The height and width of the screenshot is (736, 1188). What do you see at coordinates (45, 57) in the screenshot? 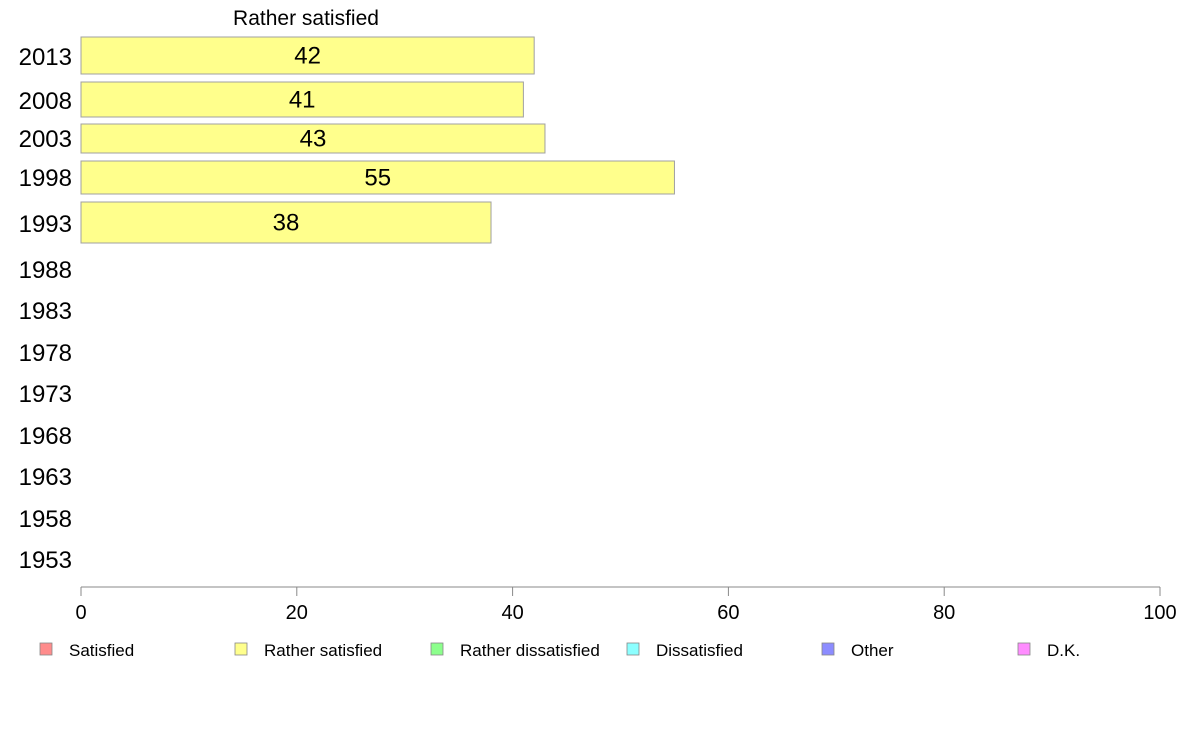
I see `y-tick-label-2013: 2013` at bounding box center [45, 57].